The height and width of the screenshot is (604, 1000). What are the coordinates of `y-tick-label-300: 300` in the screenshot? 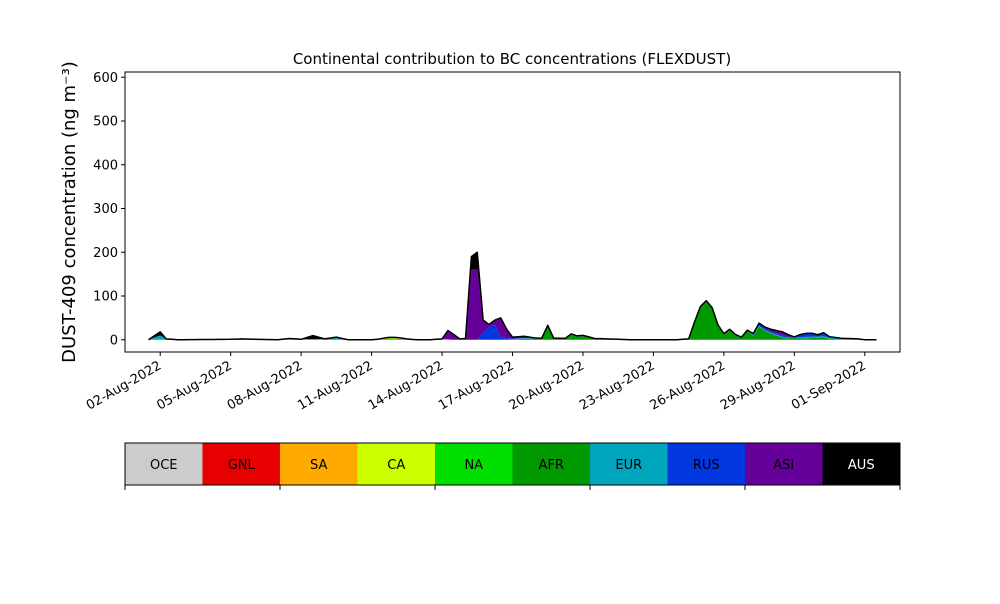 It's located at (105, 209).